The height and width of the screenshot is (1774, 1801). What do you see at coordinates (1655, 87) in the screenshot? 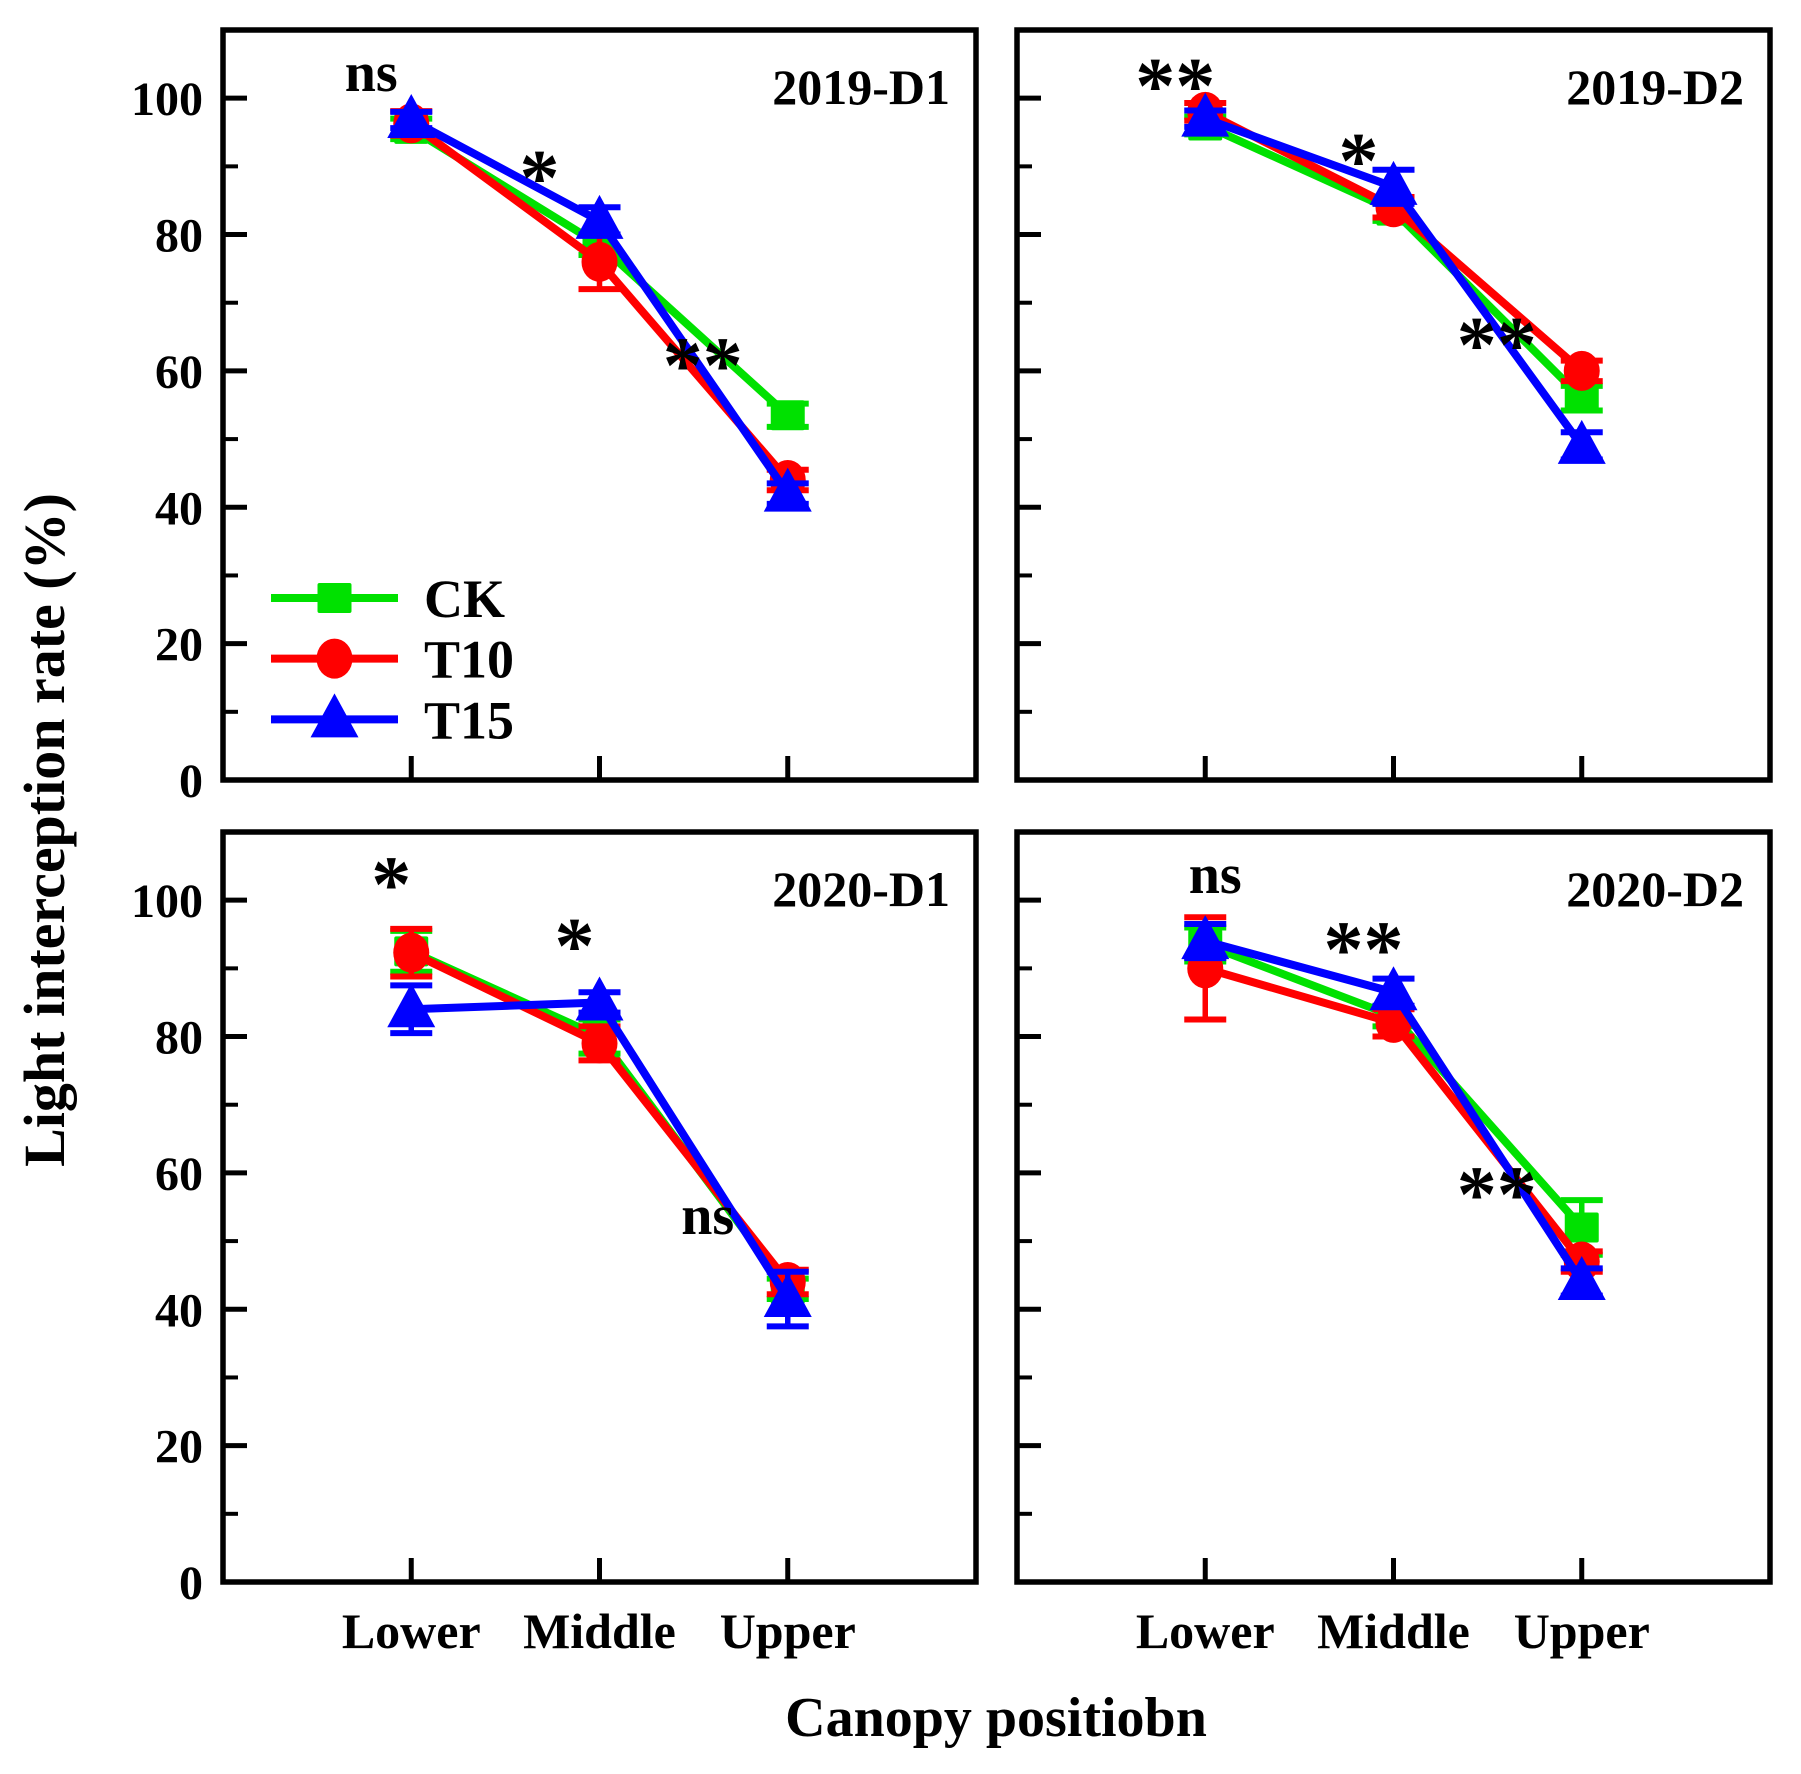
I see `panel-title: 2019-D2` at bounding box center [1655, 87].